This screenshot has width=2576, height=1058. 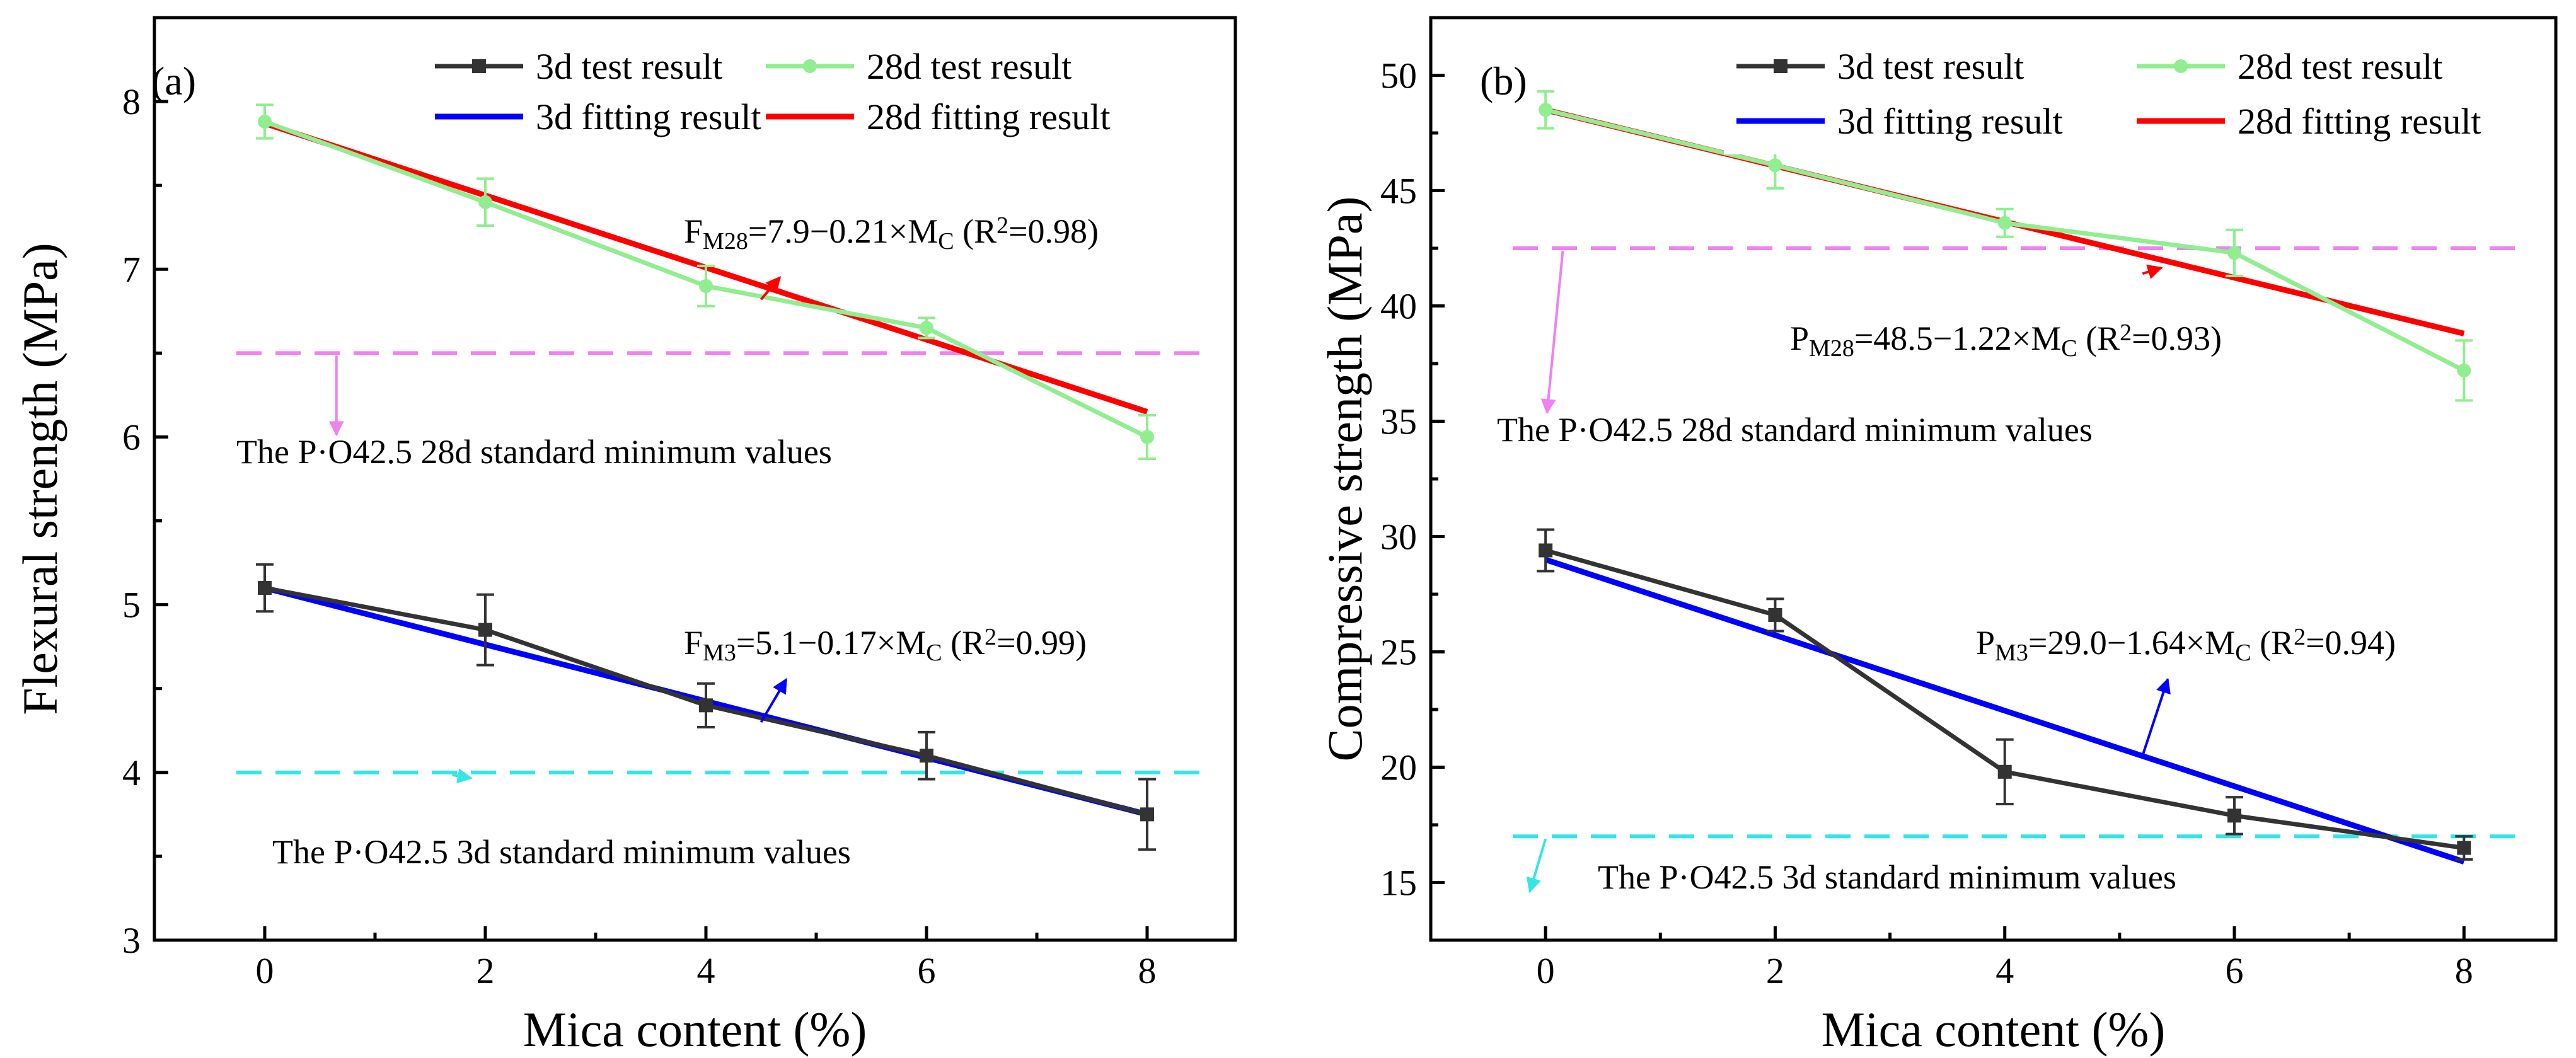 I want to click on y-tick-label: 8, so click(x=131, y=101).